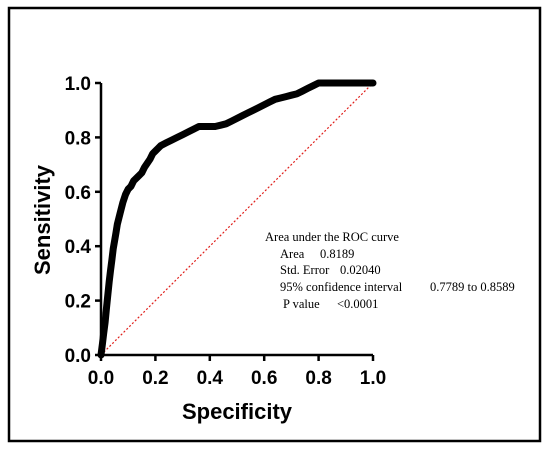 The width and height of the screenshot is (550, 454). Describe the element at coordinates (237, 411) in the screenshot. I see `x-axis-title: Specificity` at that location.